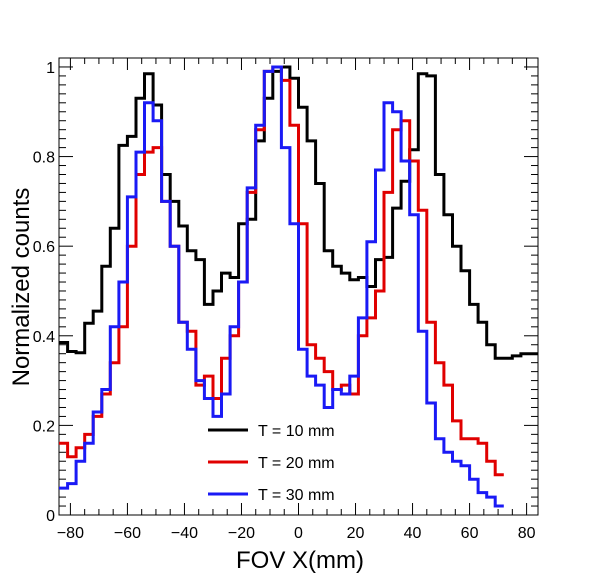  Describe the element at coordinates (413, 533) in the screenshot. I see `x-tick-label: 40` at that location.